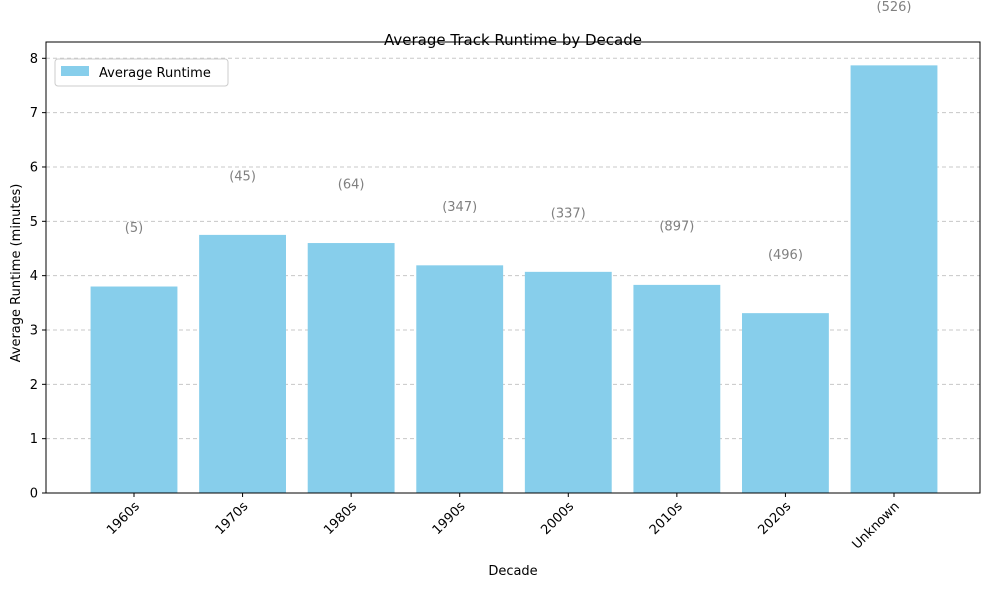  I want to click on y-tick-label: 5, so click(34, 222).